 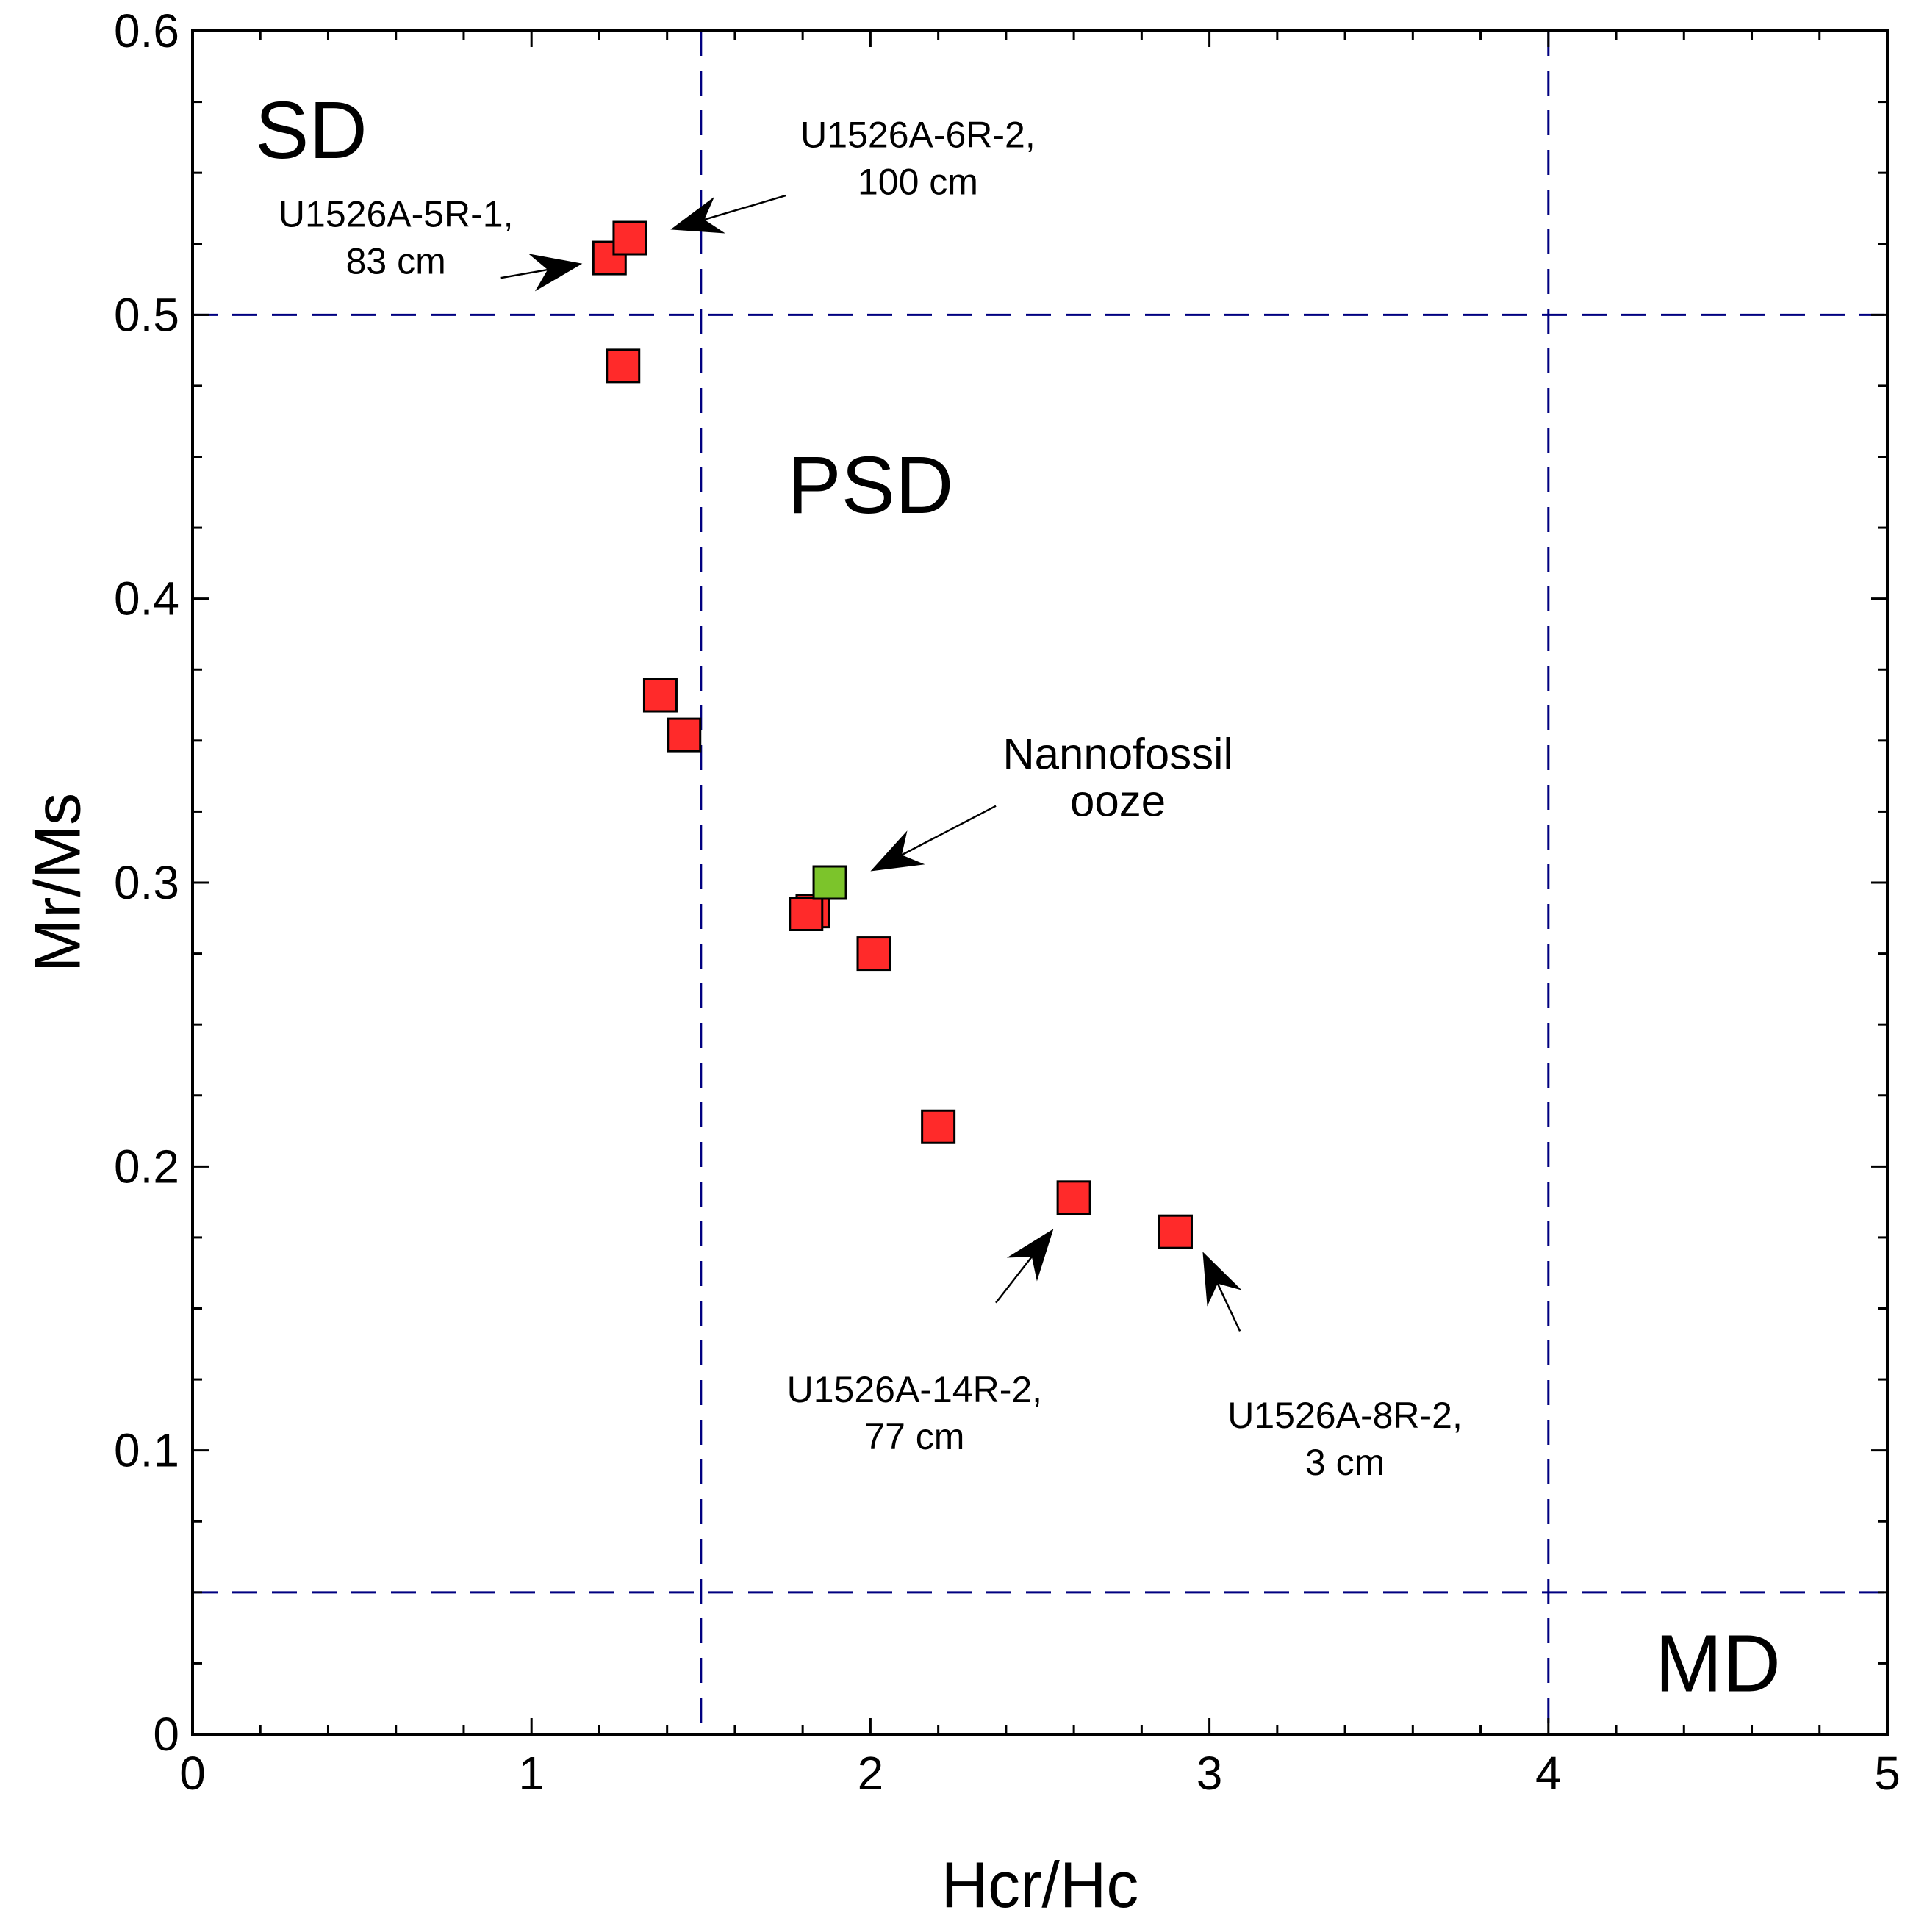 I want to click on annotation-line: 77 cm, so click(x=914, y=1437).